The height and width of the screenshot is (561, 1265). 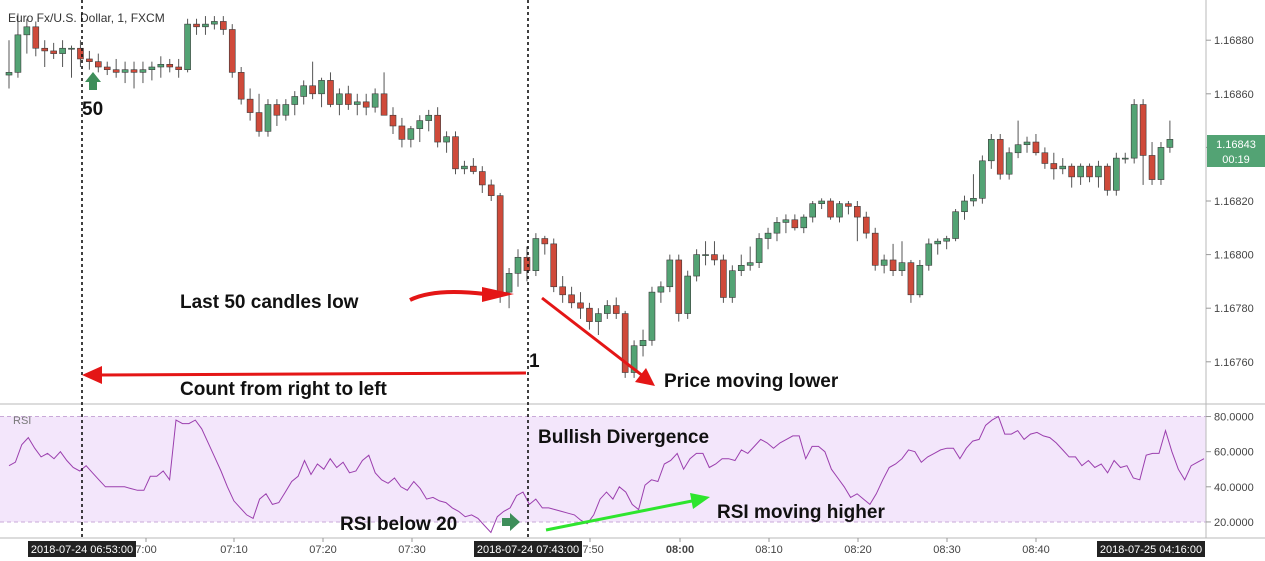 What do you see at coordinates (1236, 151) in the screenshot?
I see `last-price-tag` at bounding box center [1236, 151].